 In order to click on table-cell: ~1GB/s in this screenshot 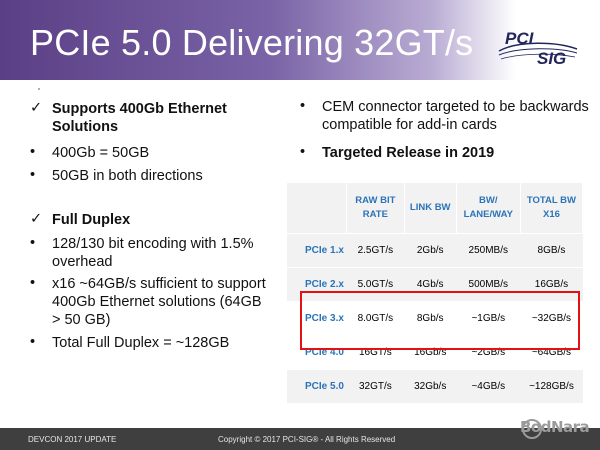, I will do `click(488, 318)`.